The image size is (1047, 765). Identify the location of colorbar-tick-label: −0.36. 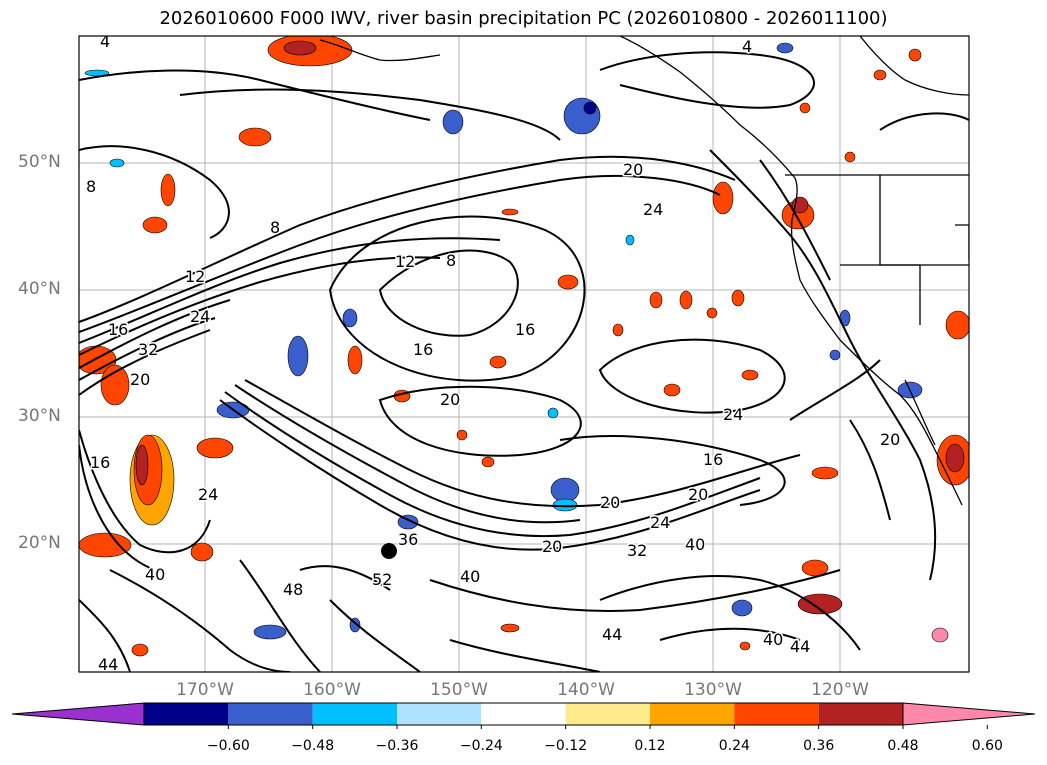
(397, 746).